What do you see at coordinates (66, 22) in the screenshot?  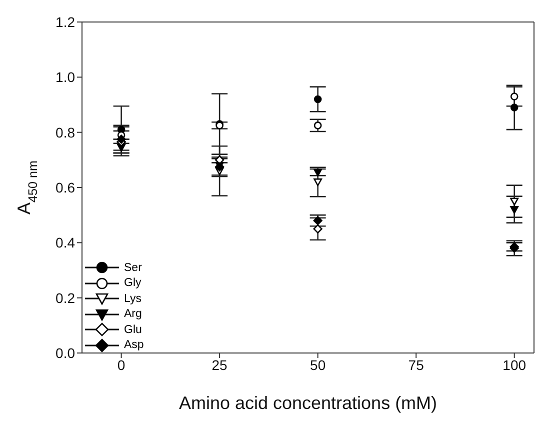 I see `y-tick-label: 1.2` at bounding box center [66, 22].